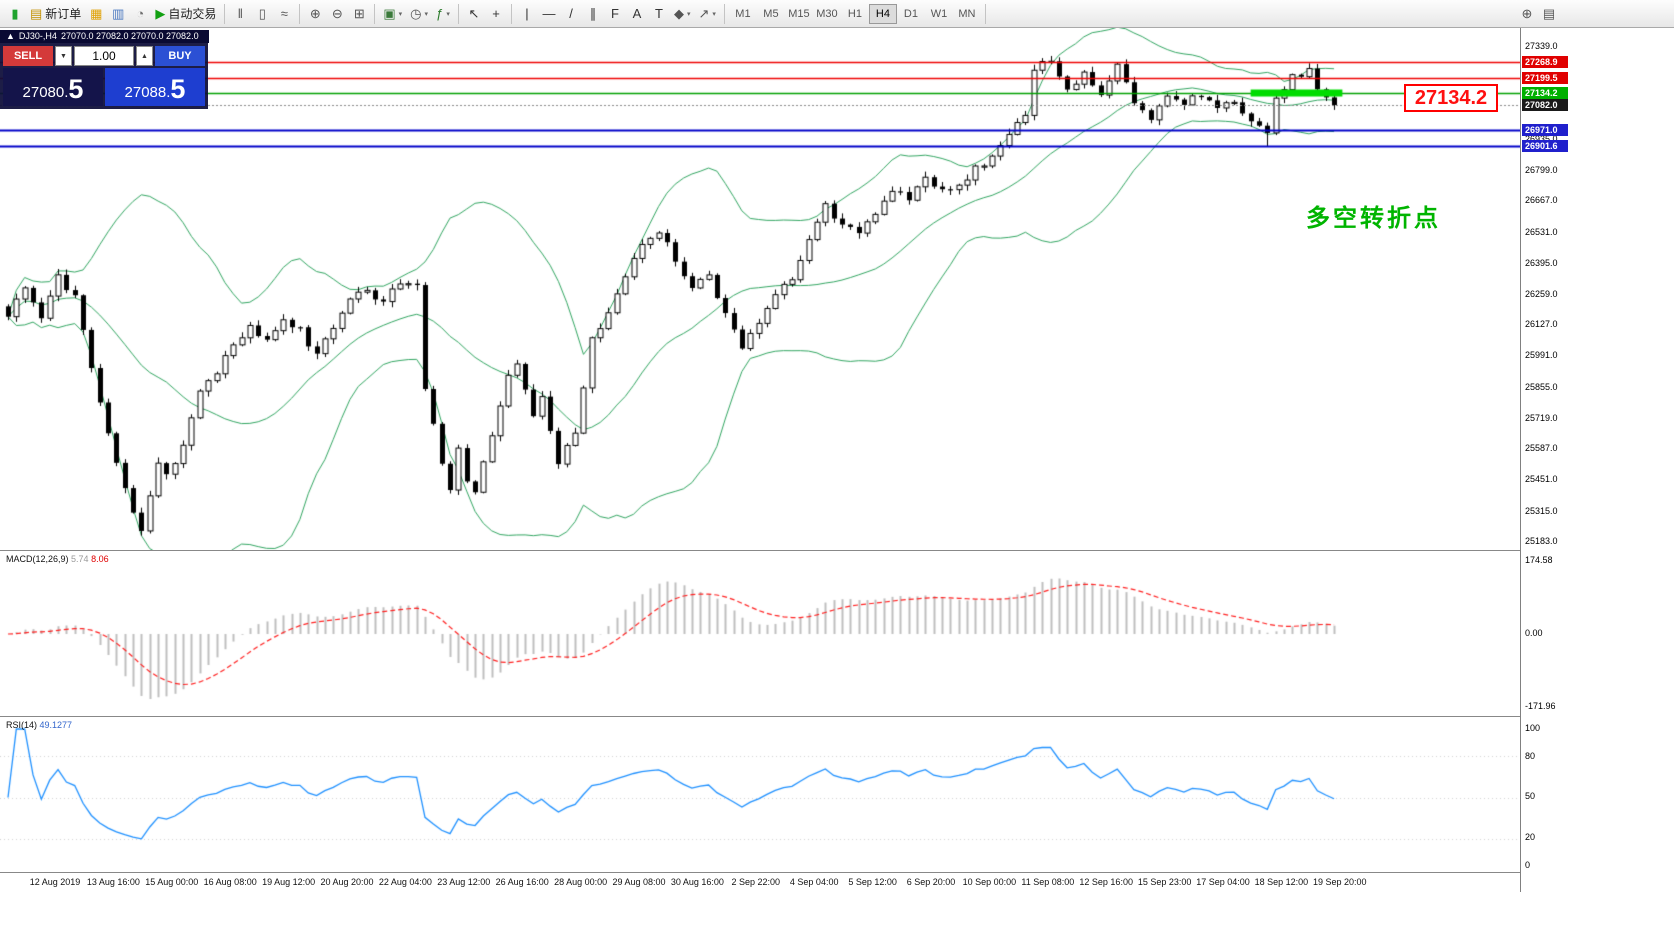 Image resolution: width=1674 pixels, height=950 pixels. What do you see at coordinates (679, 13) in the screenshot?
I see `shapes-button-glyph: ◆` at bounding box center [679, 13].